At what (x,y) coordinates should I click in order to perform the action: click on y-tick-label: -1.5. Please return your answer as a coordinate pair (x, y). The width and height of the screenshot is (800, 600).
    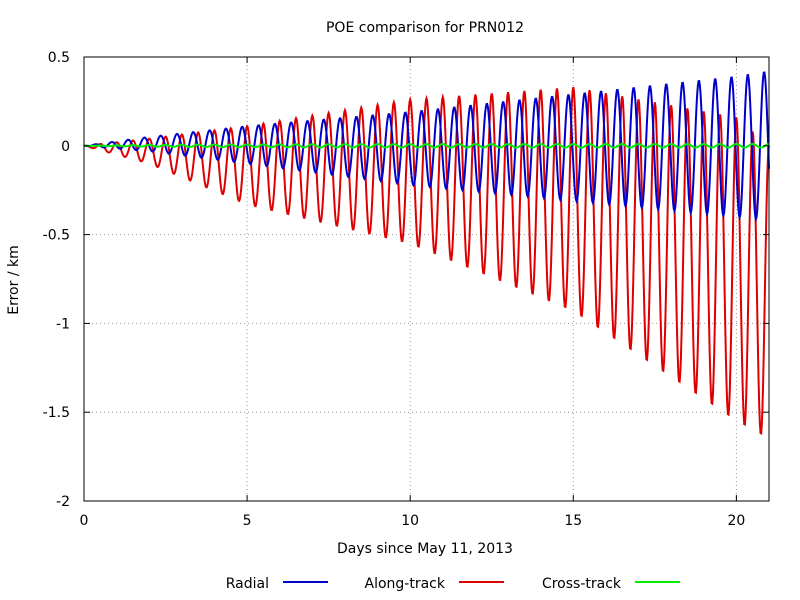
    Looking at the image, I should click on (56, 413).